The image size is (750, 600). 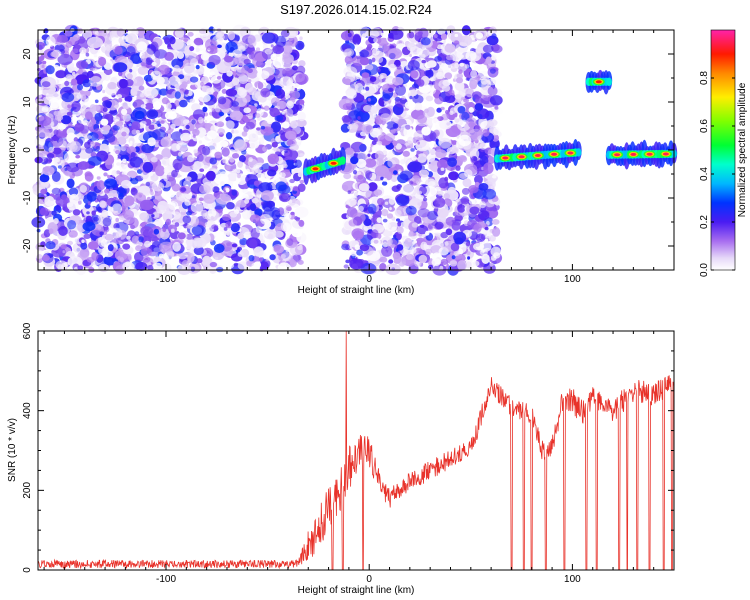 What do you see at coordinates (704, 78) in the screenshot?
I see `tick-label: 0.8` at bounding box center [704, 78].